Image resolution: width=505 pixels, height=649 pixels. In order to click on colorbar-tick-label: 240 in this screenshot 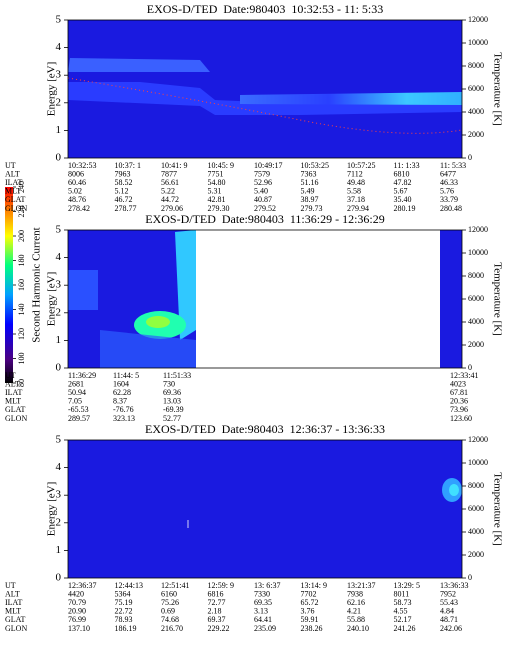, I will do `click(21, 187)`.